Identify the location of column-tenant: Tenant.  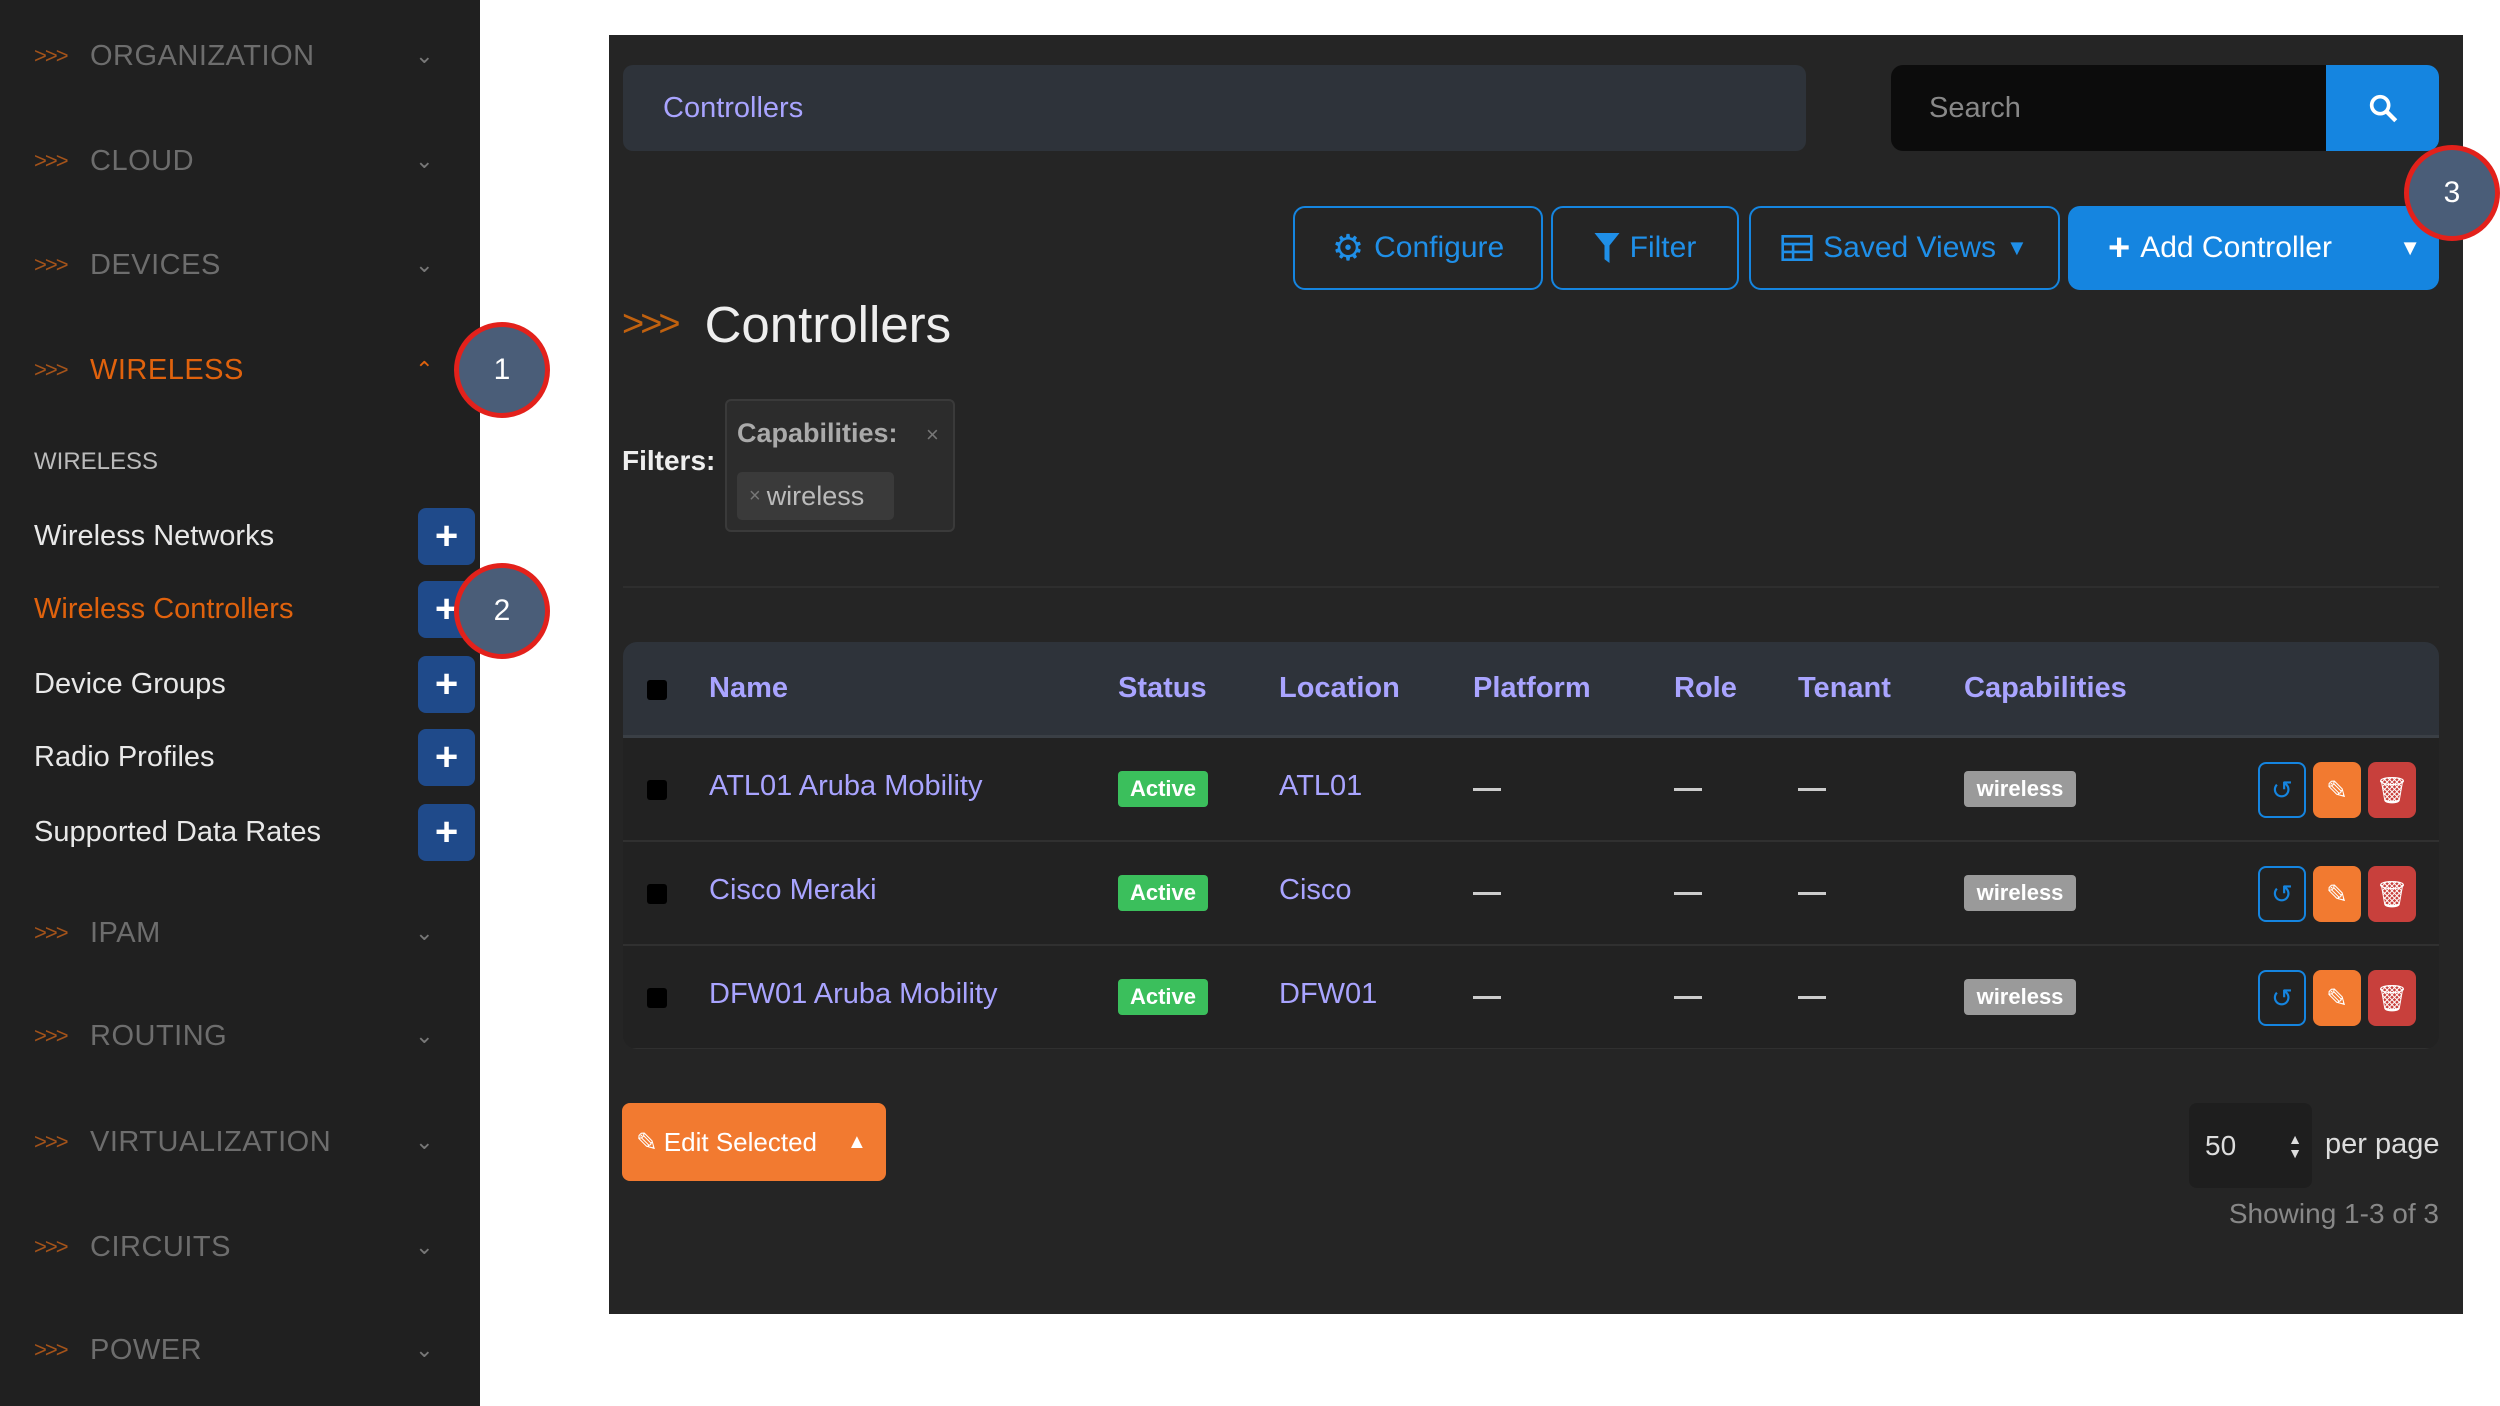
(1844, 688).